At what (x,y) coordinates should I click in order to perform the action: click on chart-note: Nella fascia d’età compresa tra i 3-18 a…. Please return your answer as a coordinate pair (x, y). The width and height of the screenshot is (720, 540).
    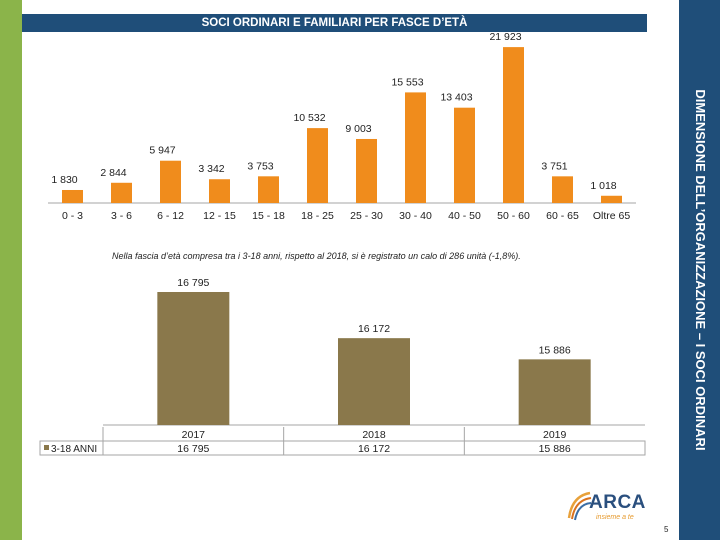
    Looking at the image, I should click on (316, 256).